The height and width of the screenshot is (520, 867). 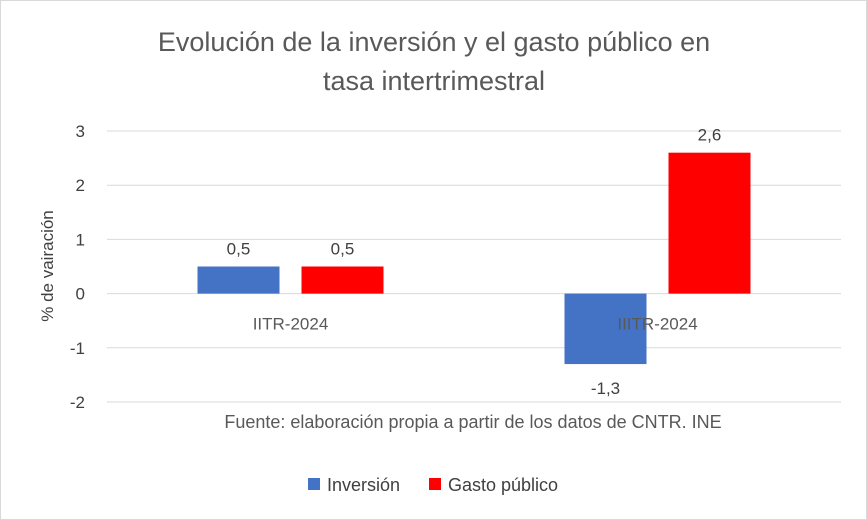 I want to click on bar-inversion-iitr-2024, so click(x=238, y=280).